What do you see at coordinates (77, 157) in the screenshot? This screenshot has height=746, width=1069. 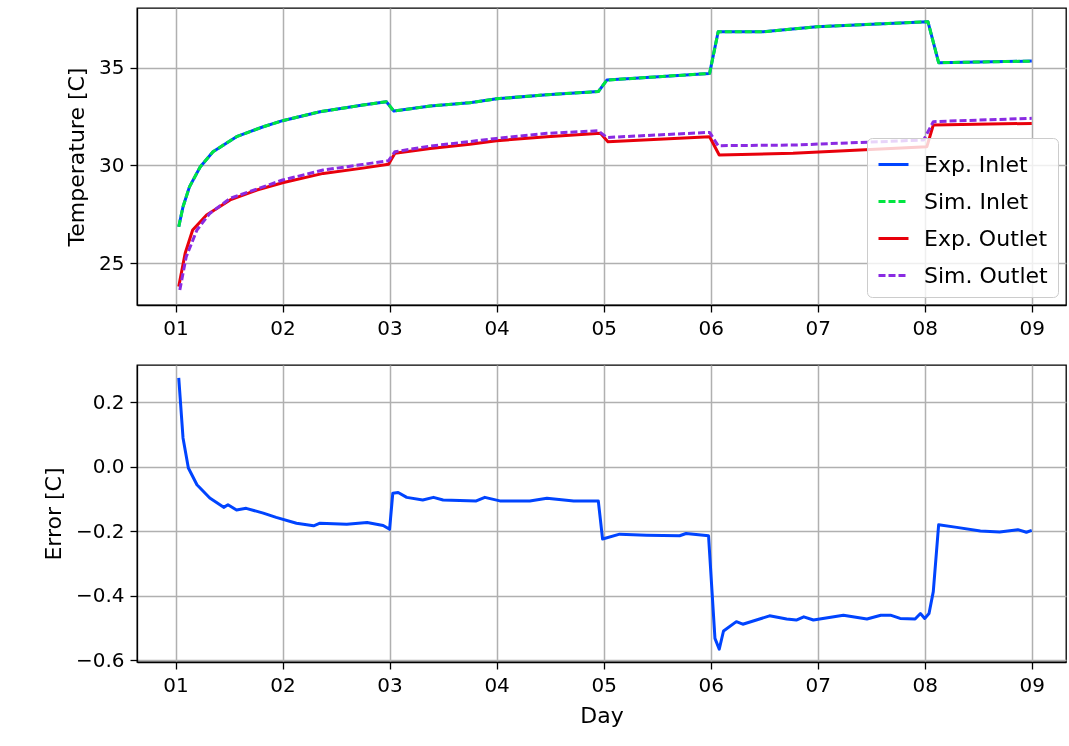 I see `y-axis-title: Temperature [C]` at bounding box center [77, 157].